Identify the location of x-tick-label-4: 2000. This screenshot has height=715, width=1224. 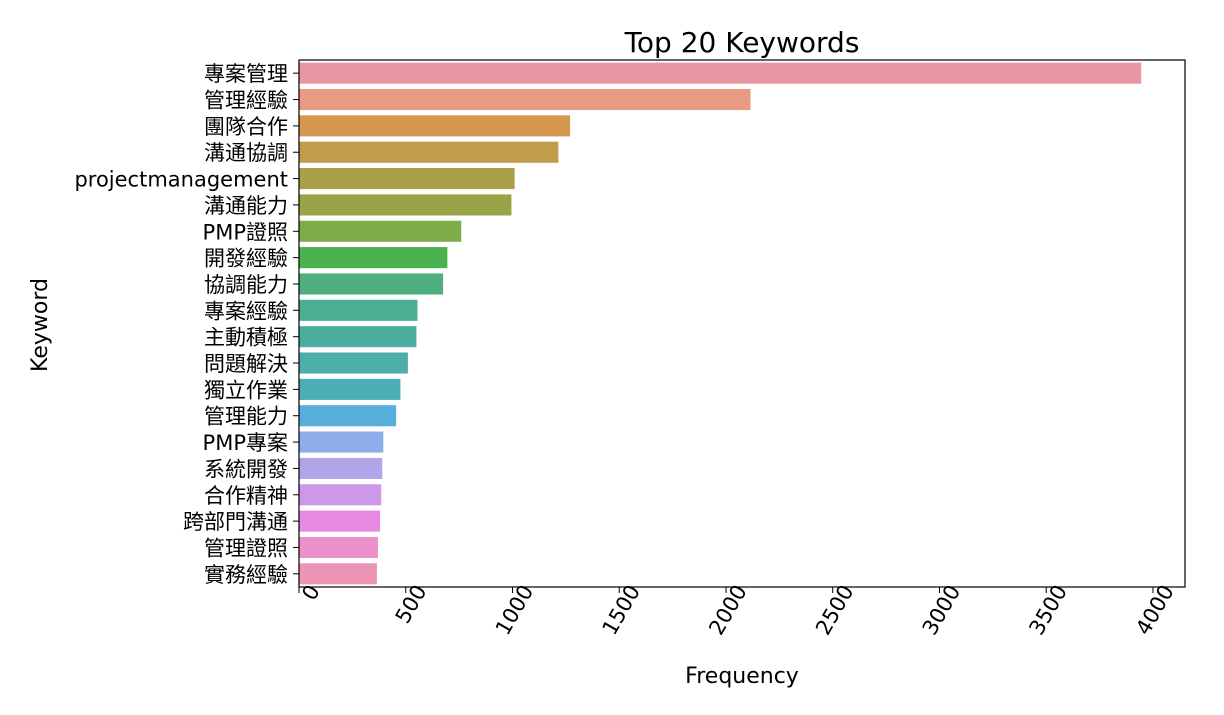
(728, 610).